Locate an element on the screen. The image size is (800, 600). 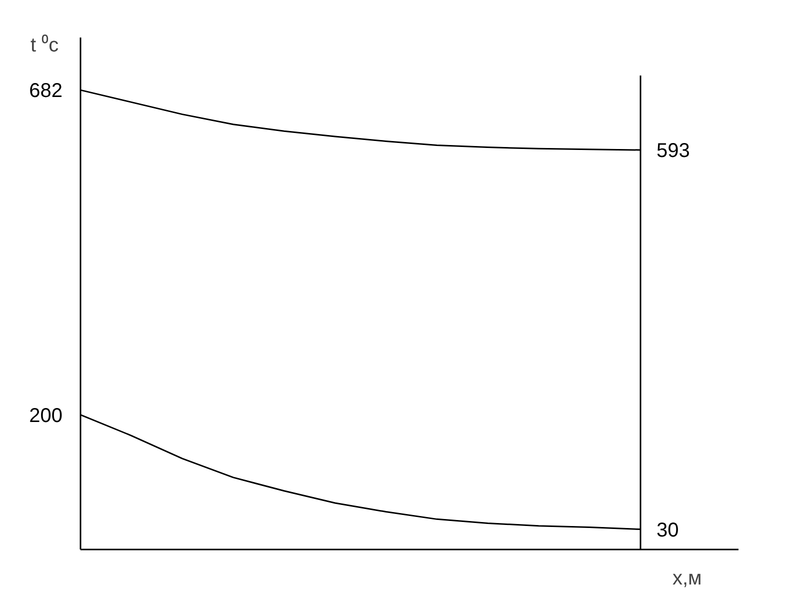
data-label: 593 is located at coordinates (673, 151).